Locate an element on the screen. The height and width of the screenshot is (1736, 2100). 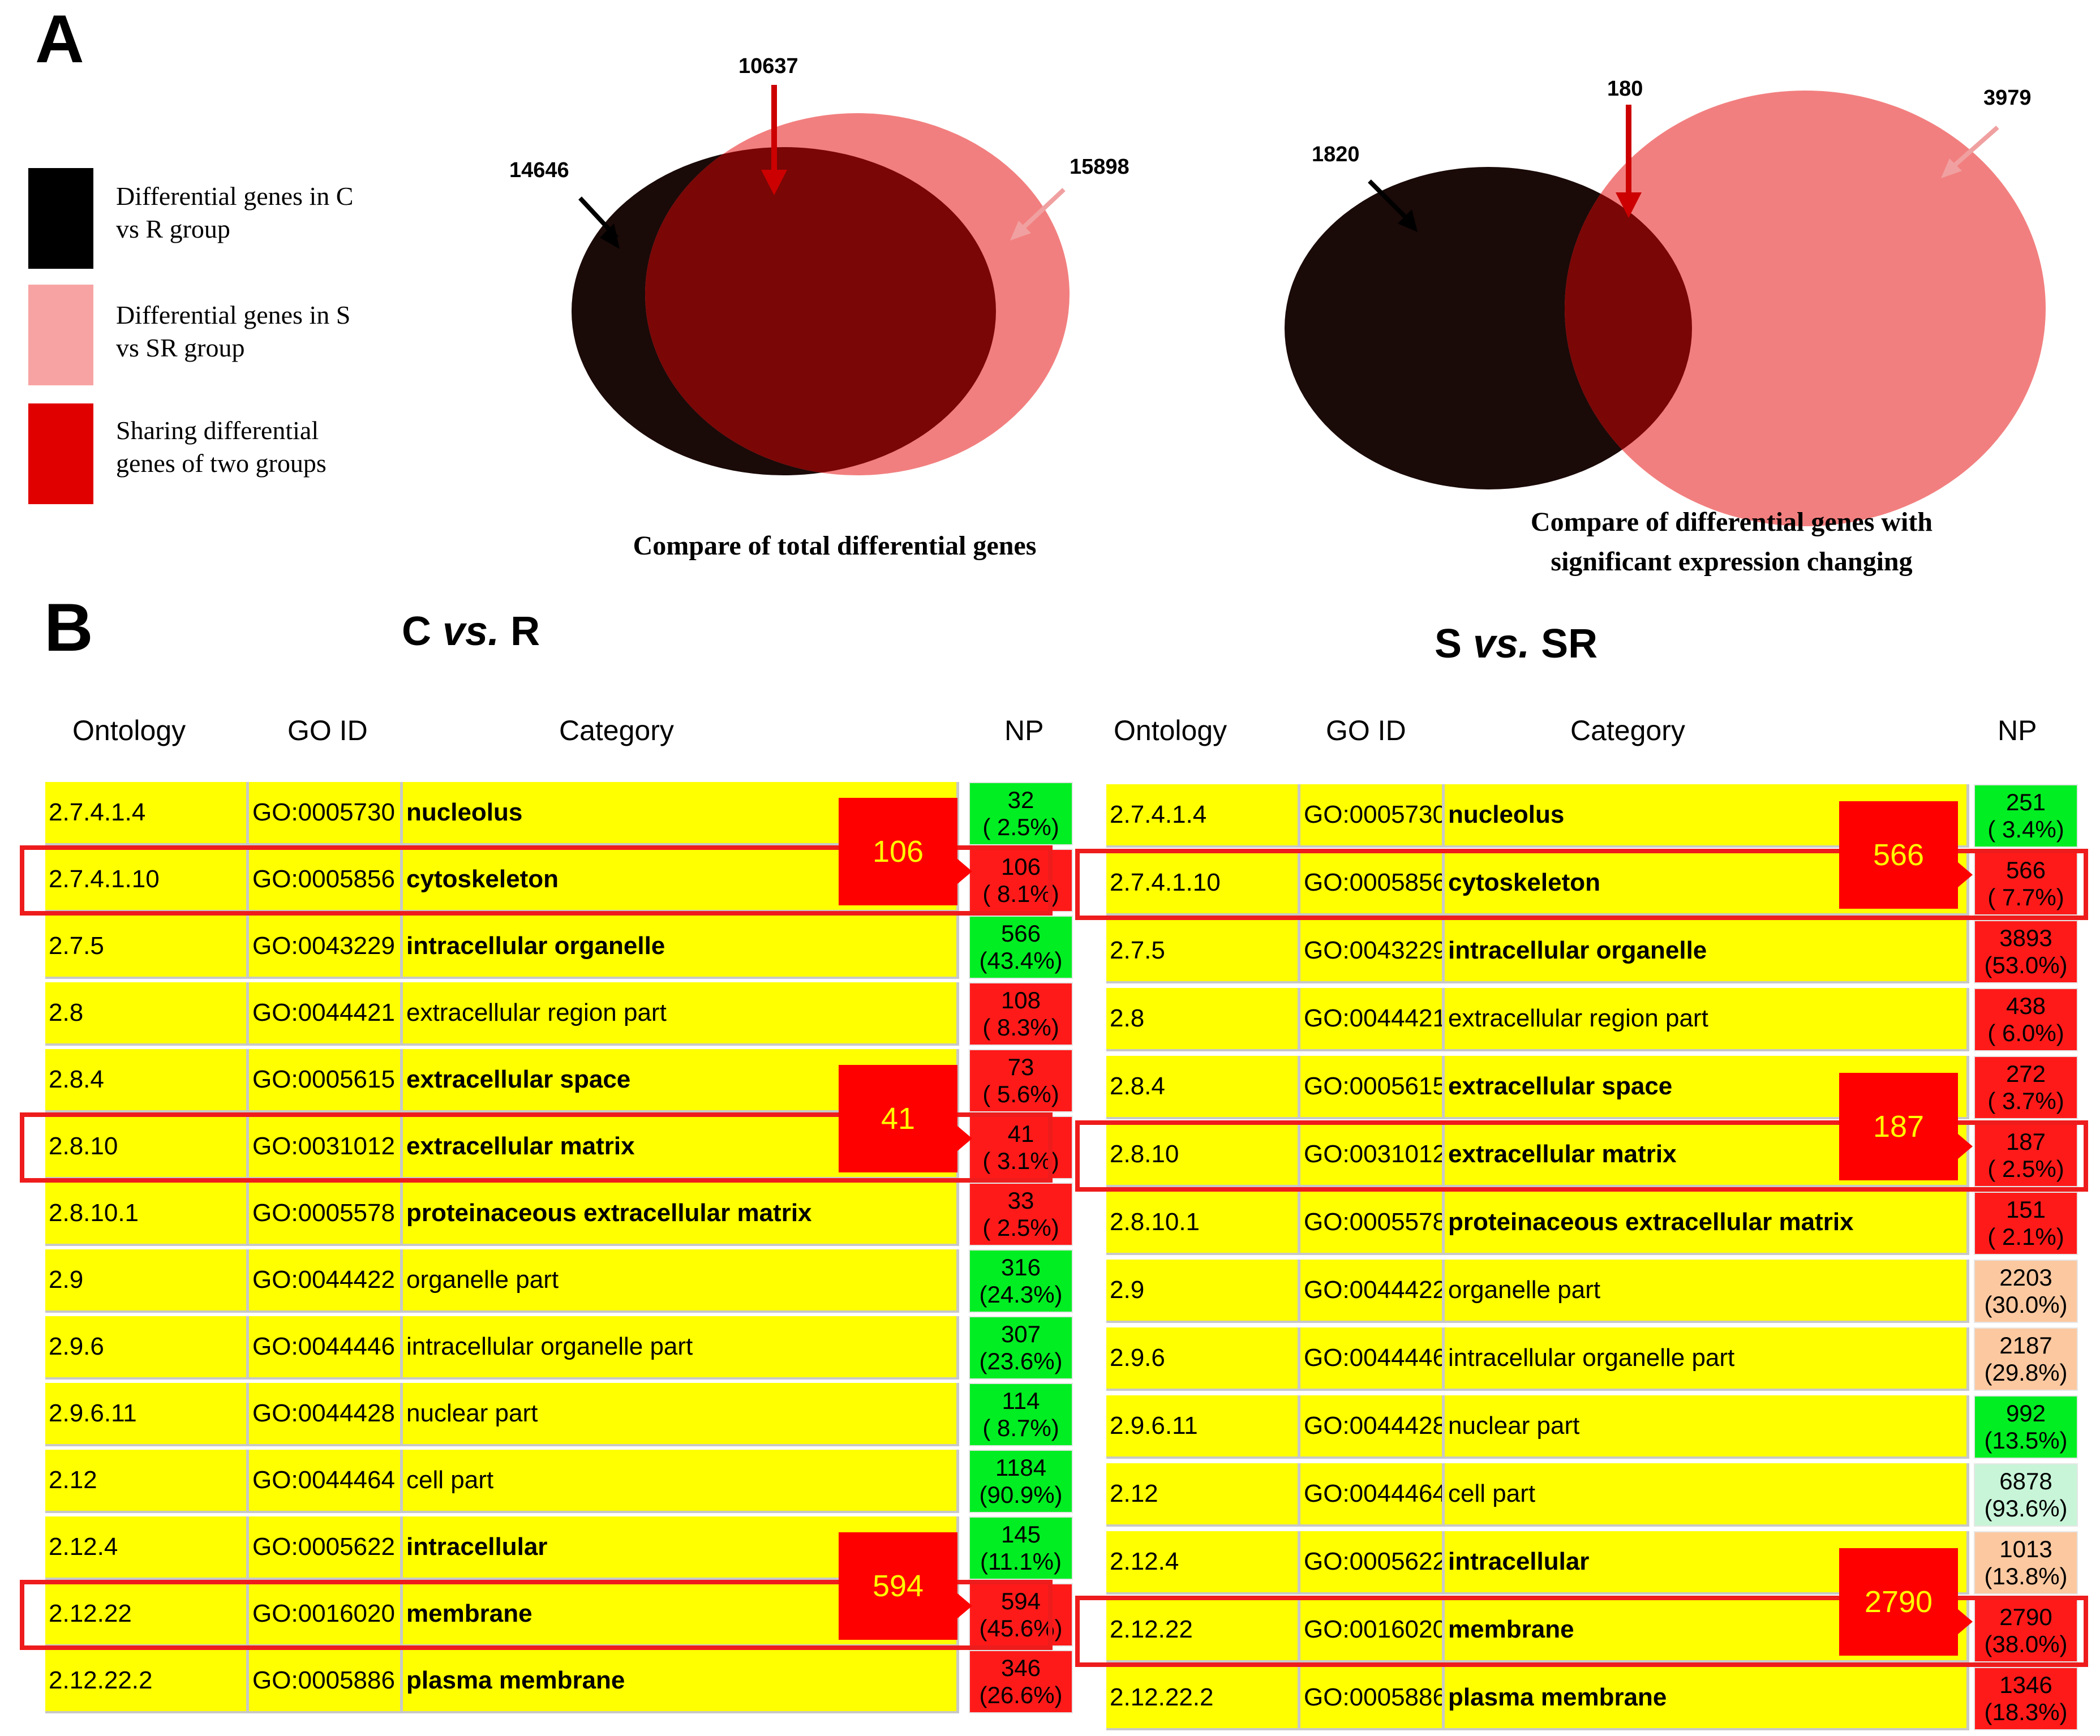
np-percent: (43.4%) is located at coordinates (1021, 960).